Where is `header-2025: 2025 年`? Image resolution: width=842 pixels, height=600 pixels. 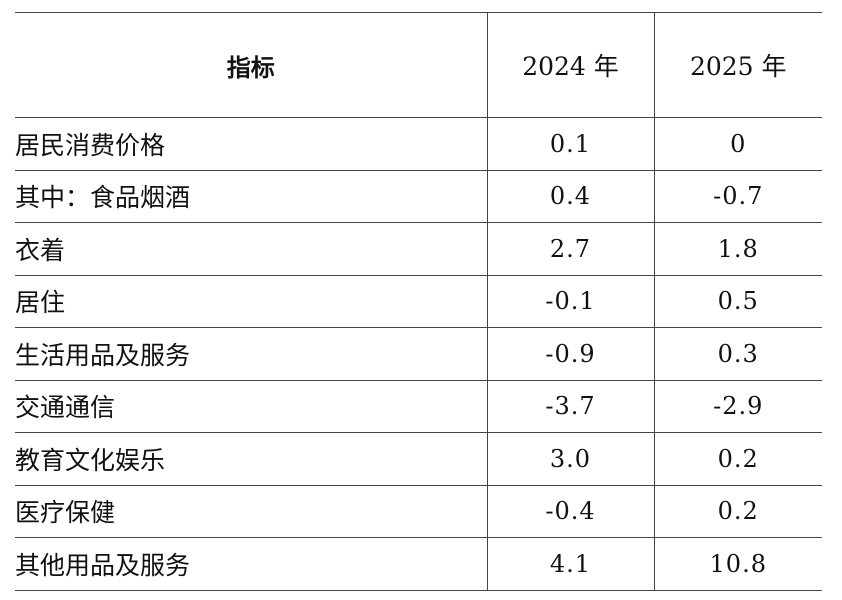 header-2025: 2025 年 is located at coordinates (737, 65).